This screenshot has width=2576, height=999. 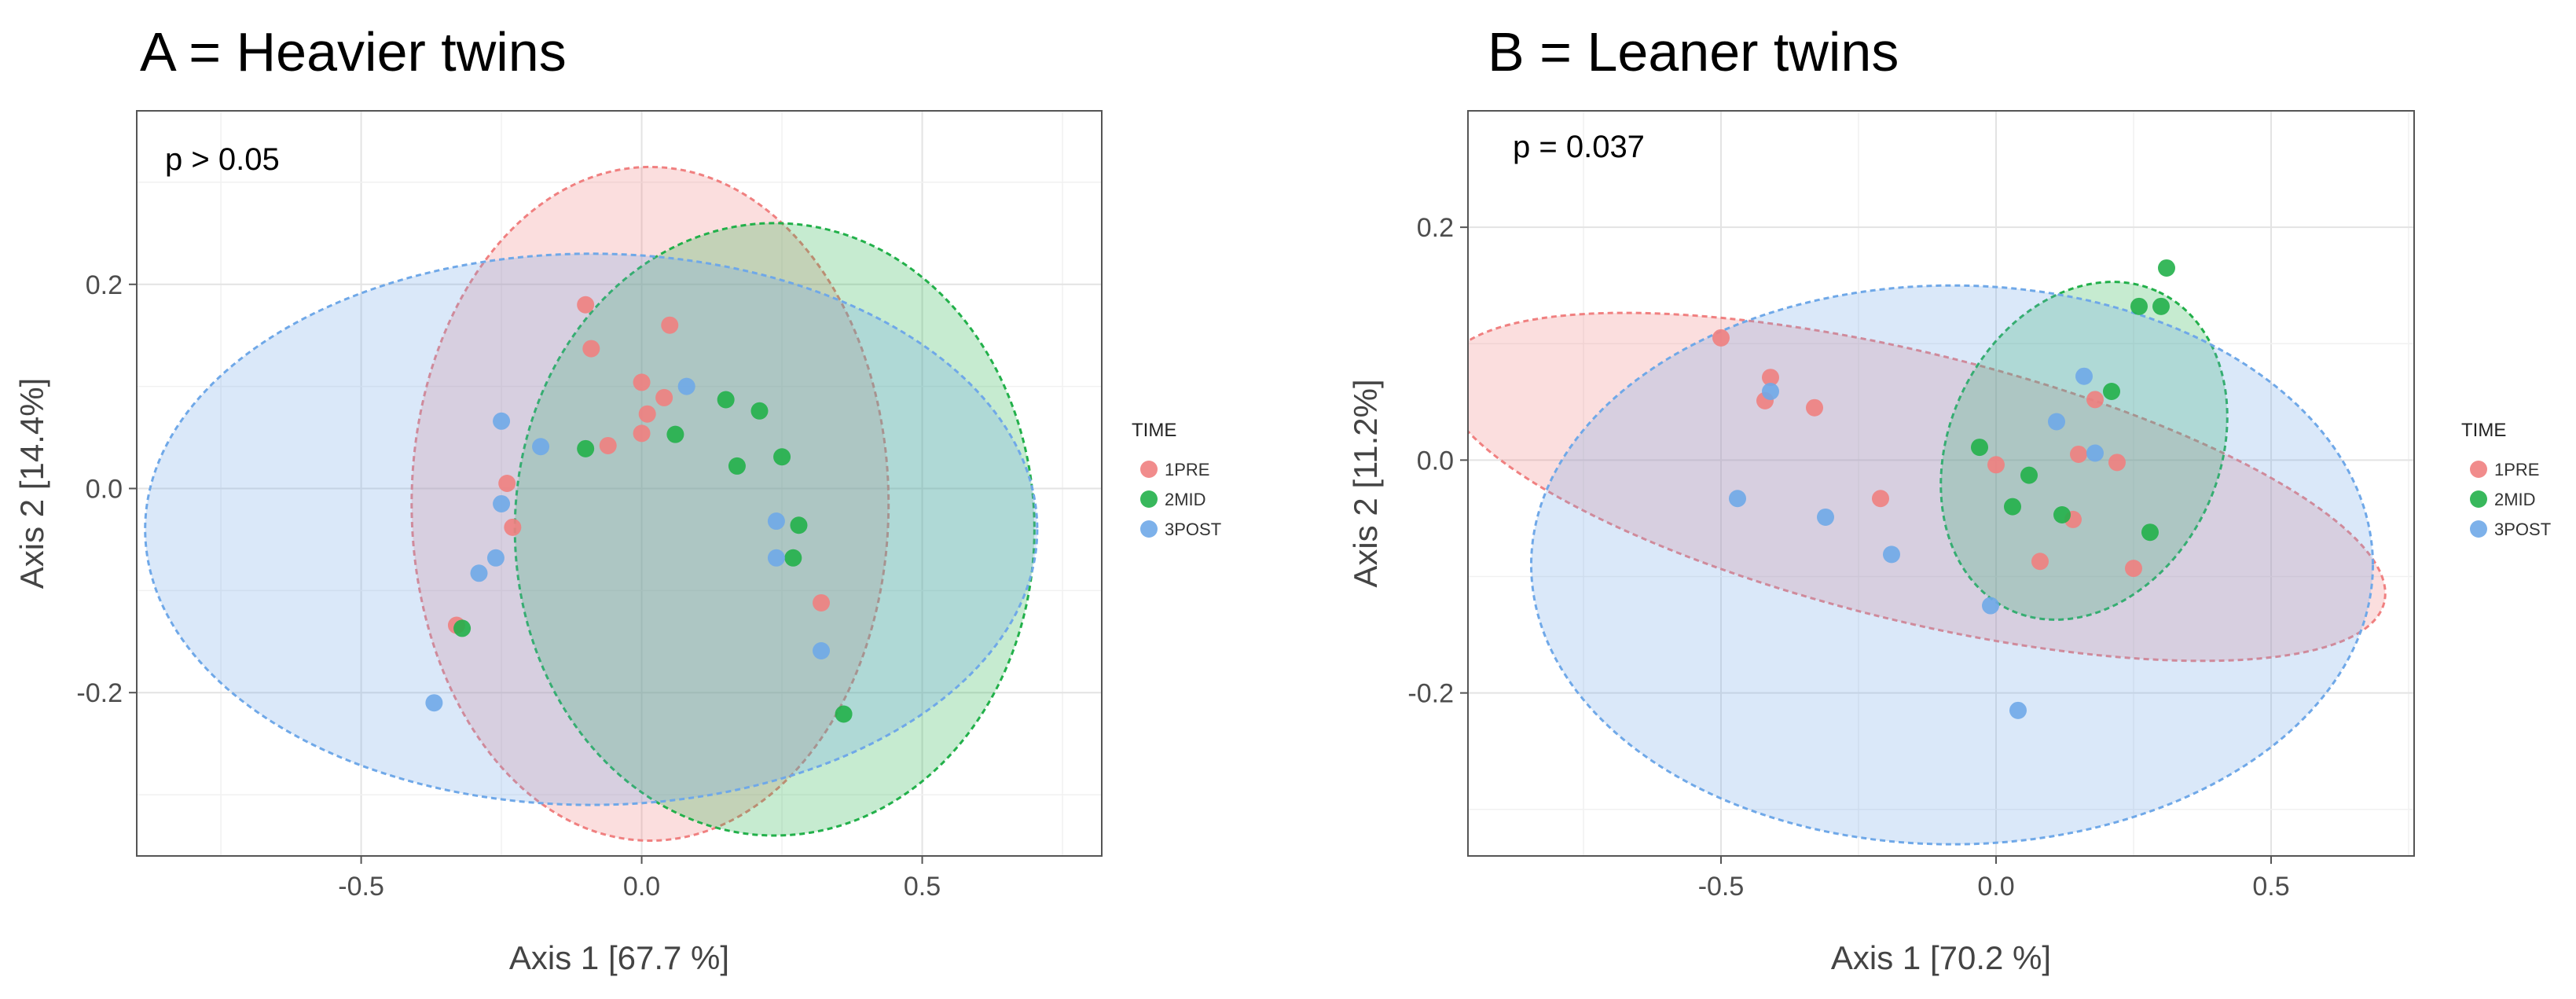 What do you see at coordinates (32, 484) in the screenshot?
I see `y-axis-label: Axis 2 [14.4%]` at bounding box center [32, 484].